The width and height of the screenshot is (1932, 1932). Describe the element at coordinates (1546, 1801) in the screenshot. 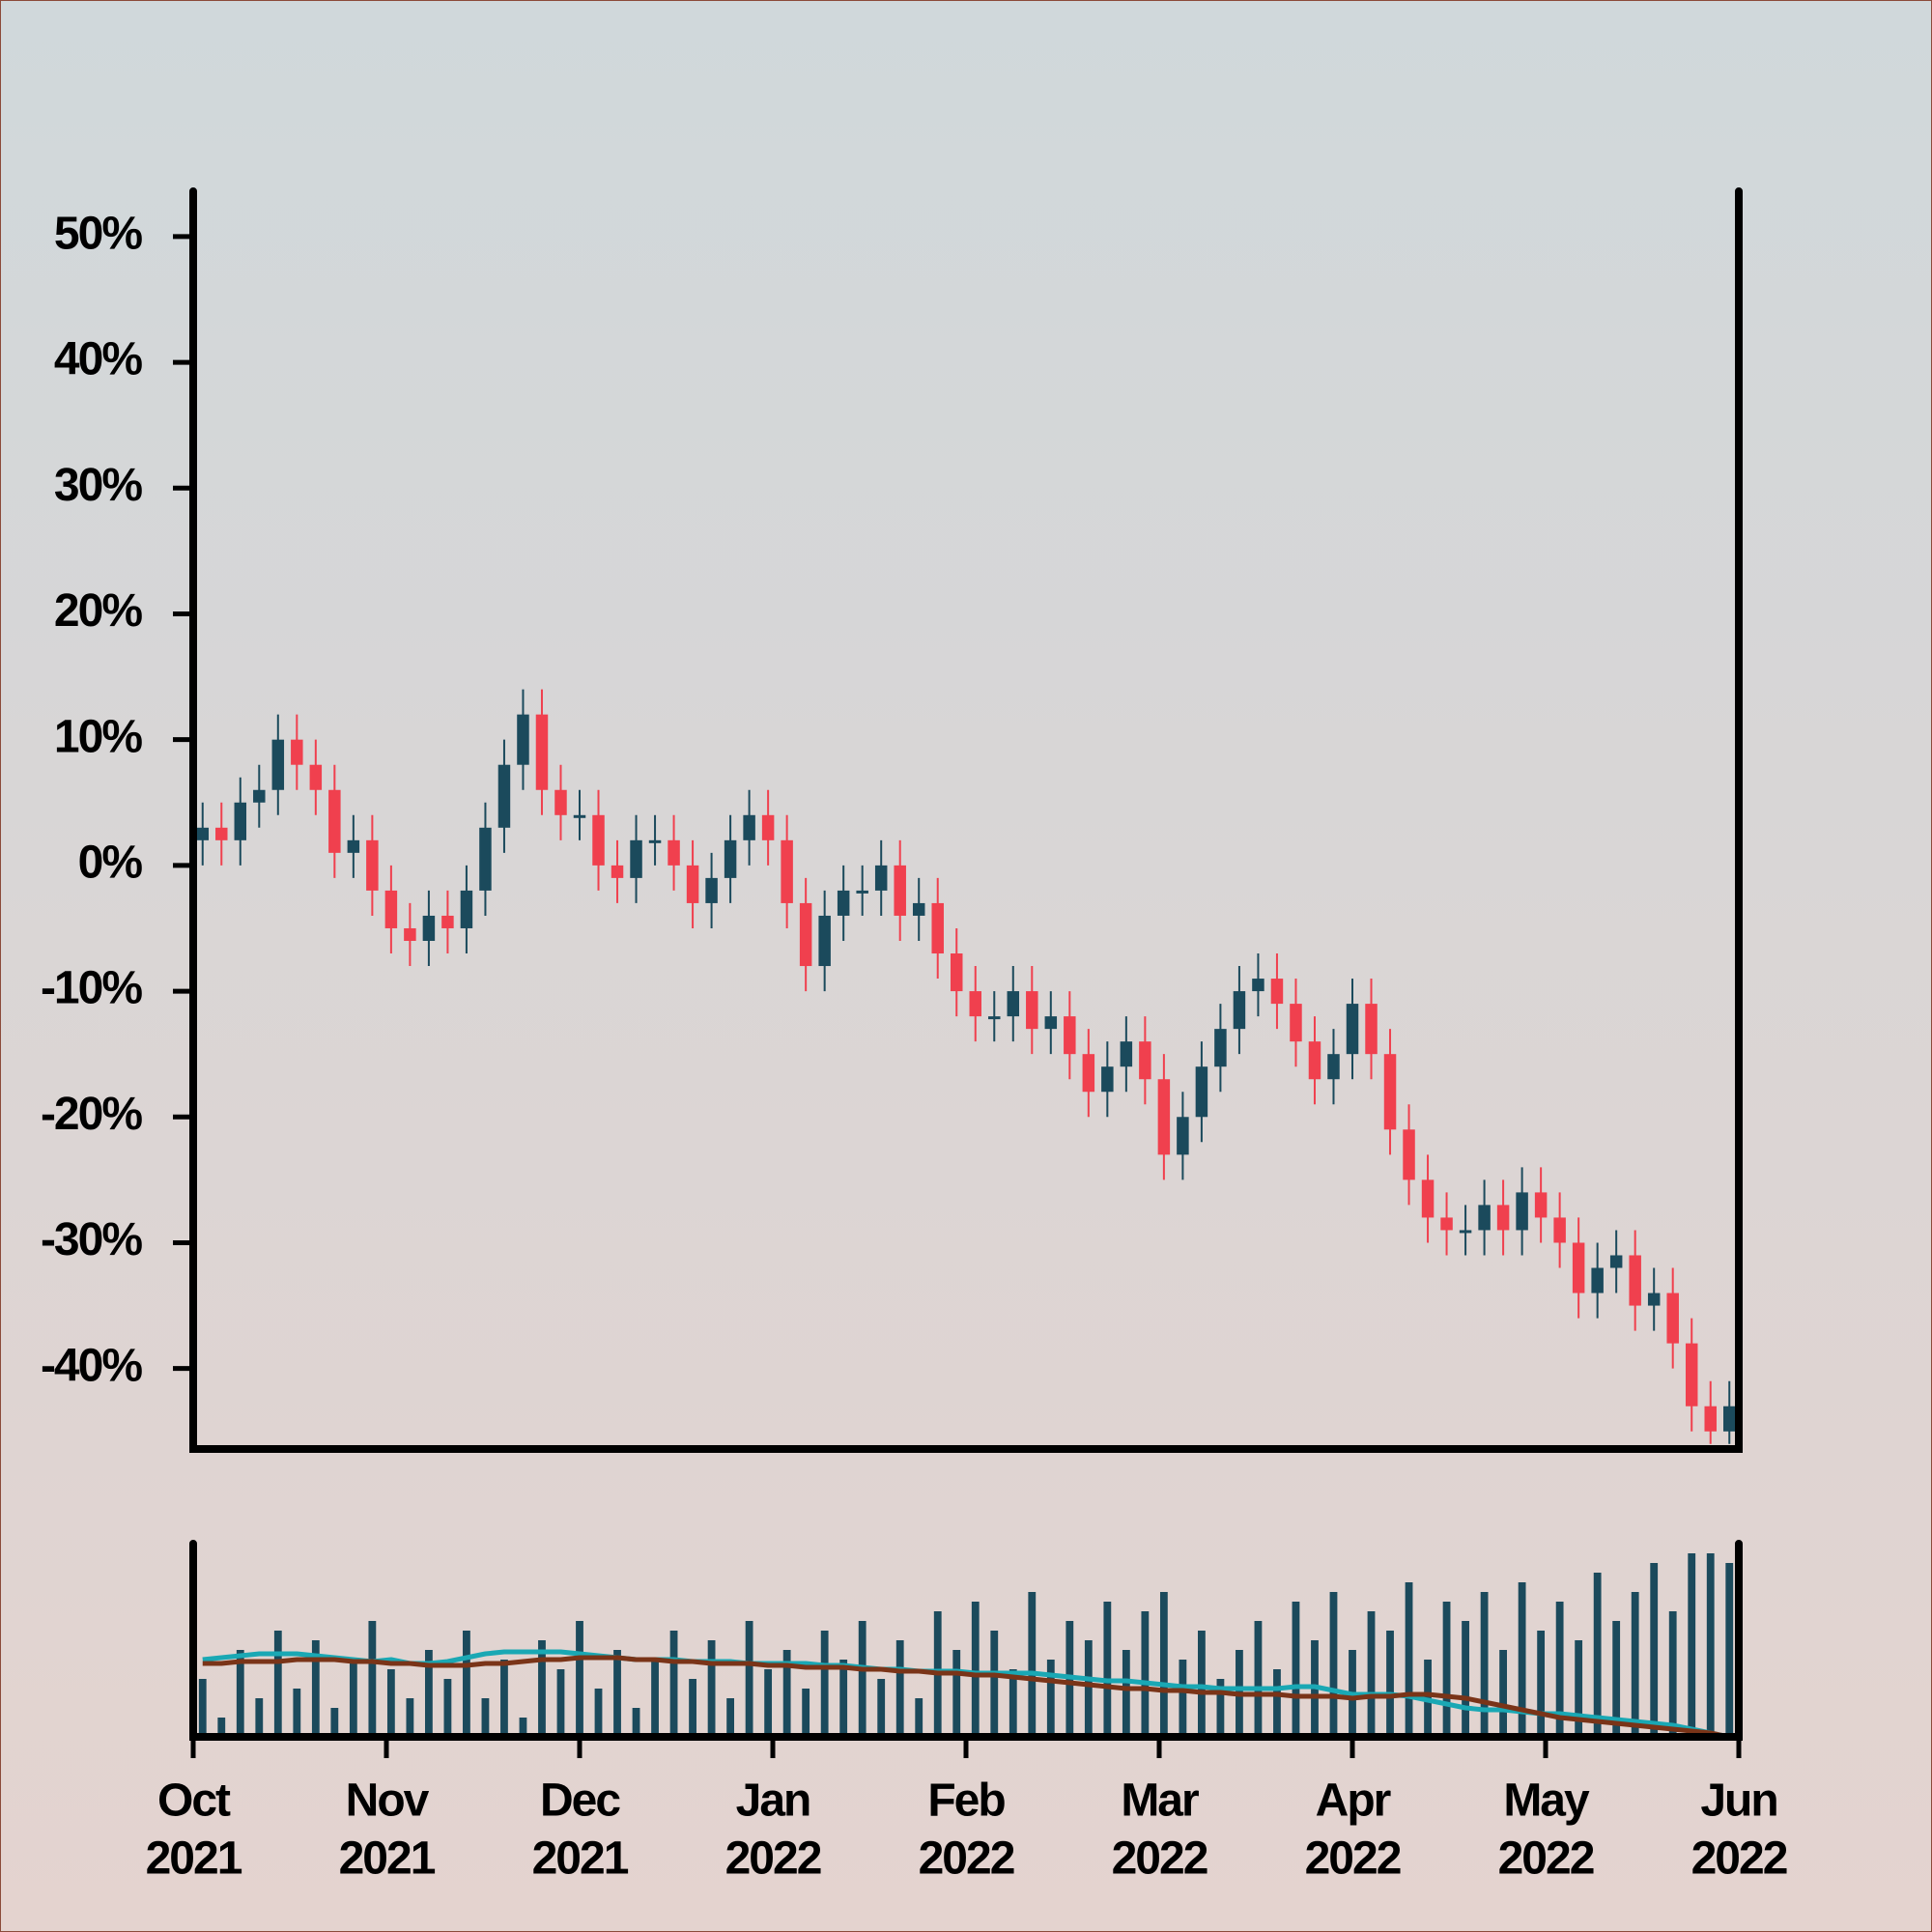

I see `x-tick-month: May` at that location.